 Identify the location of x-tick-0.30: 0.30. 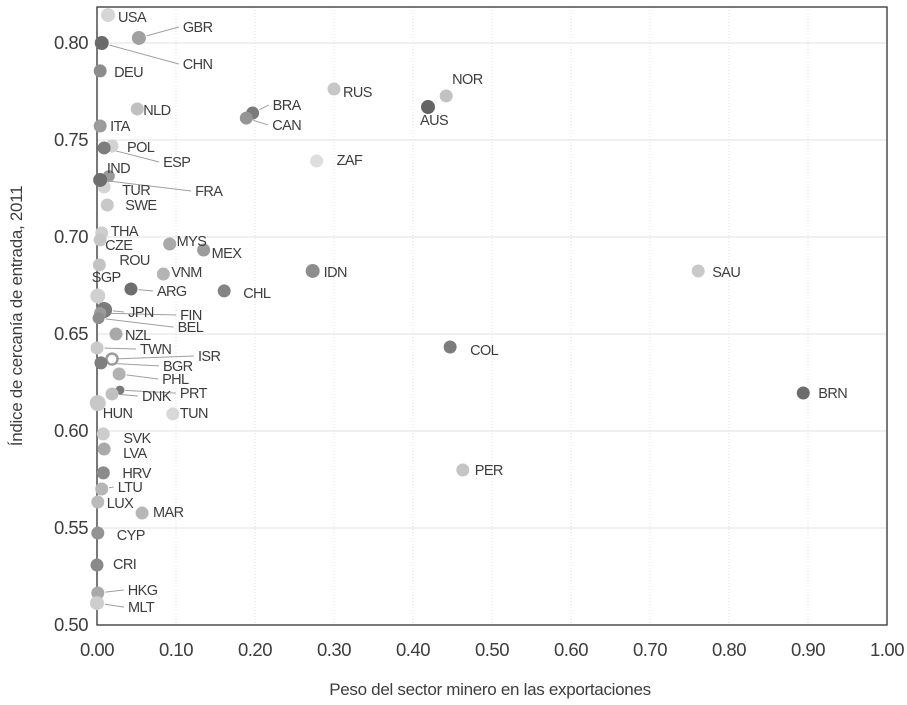
(334, 649).